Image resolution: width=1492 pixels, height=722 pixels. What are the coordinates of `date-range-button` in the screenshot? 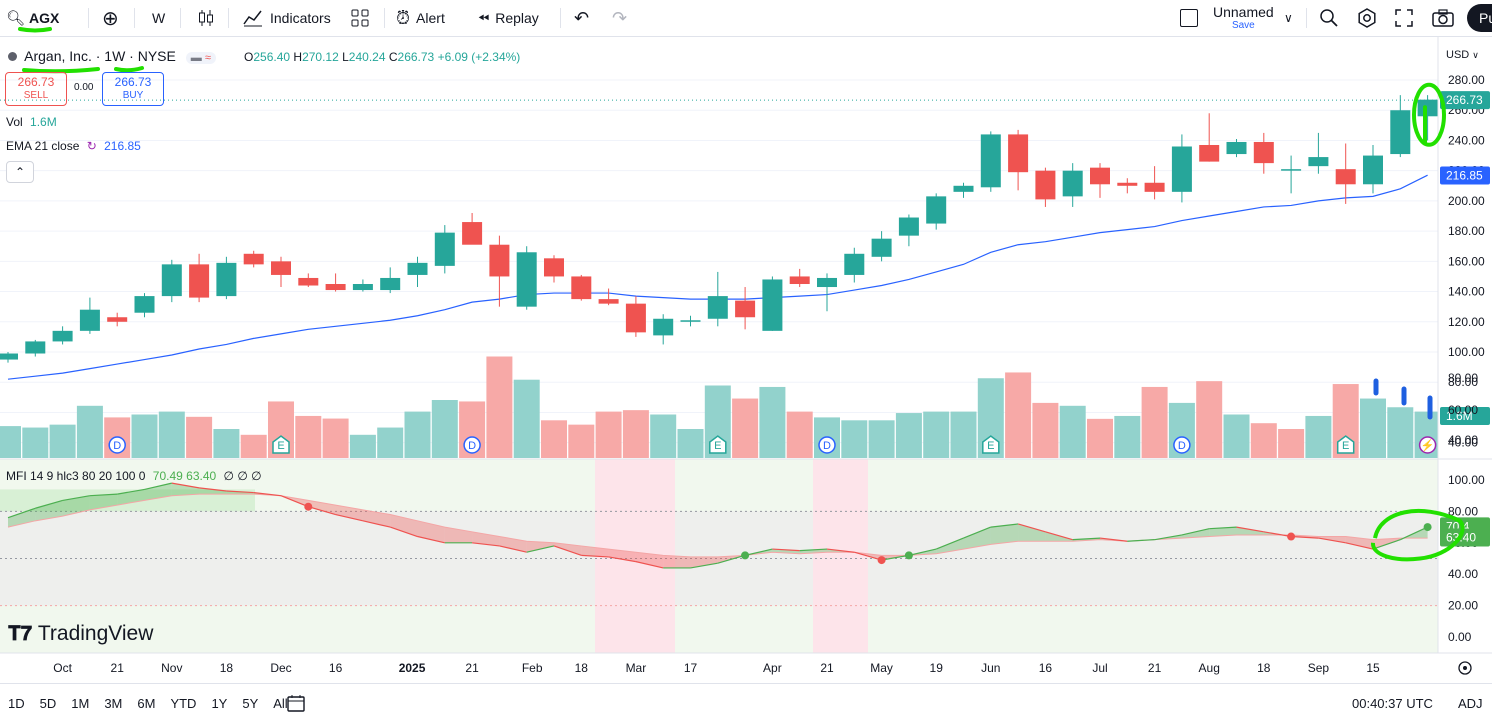 It's located at (296, 703).